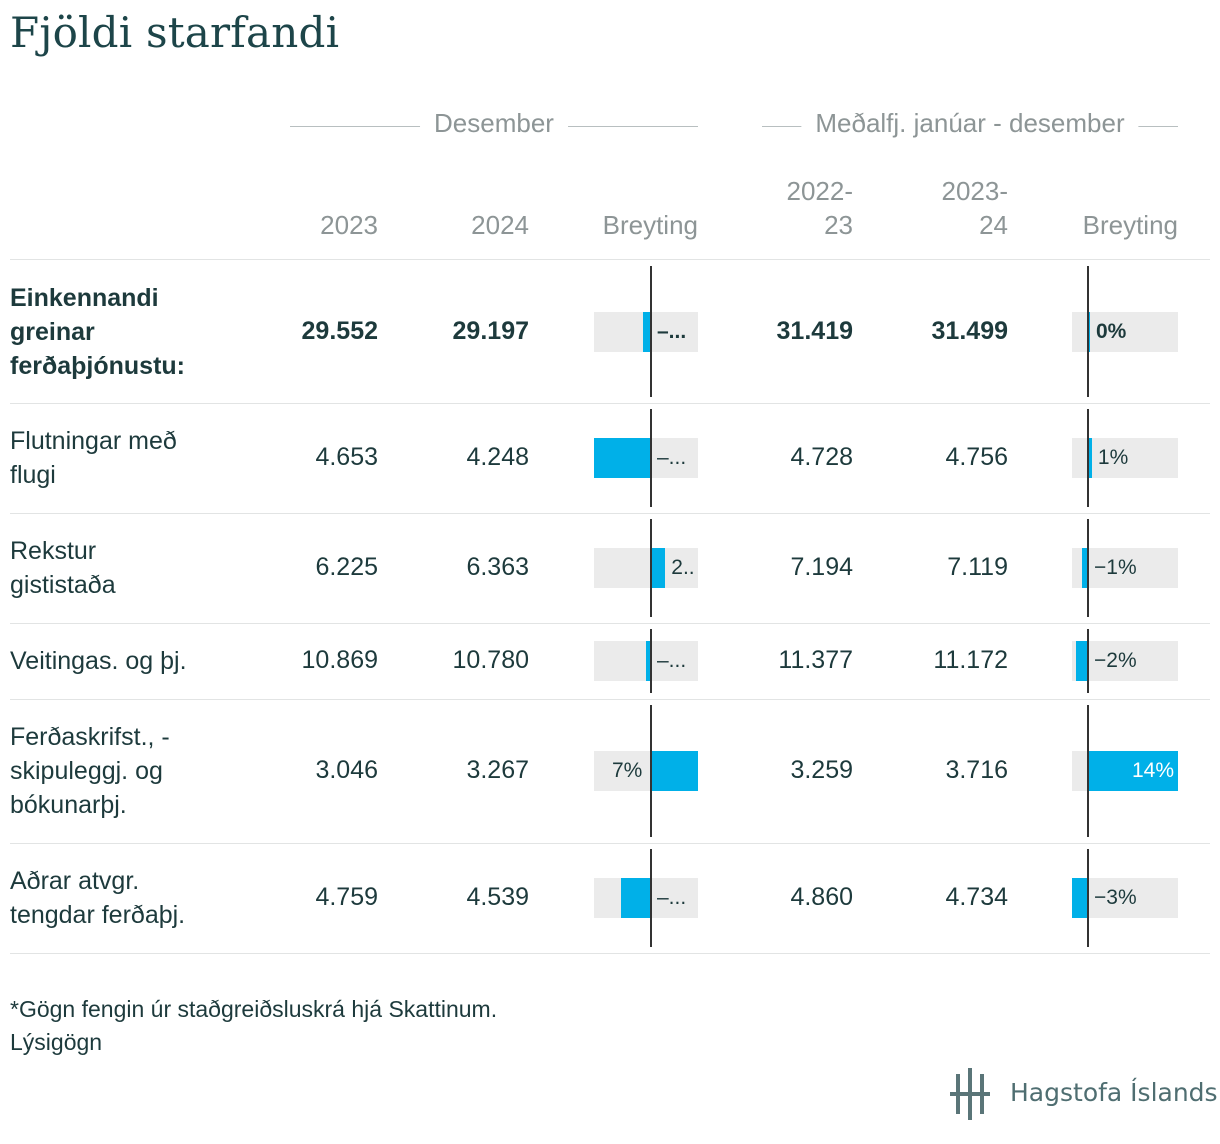 This screenshot has height=1144, width=1220. Describe the element at coordinates (346, 770) in the screenshot. I see `value-dec2023: 3.046` at that location.